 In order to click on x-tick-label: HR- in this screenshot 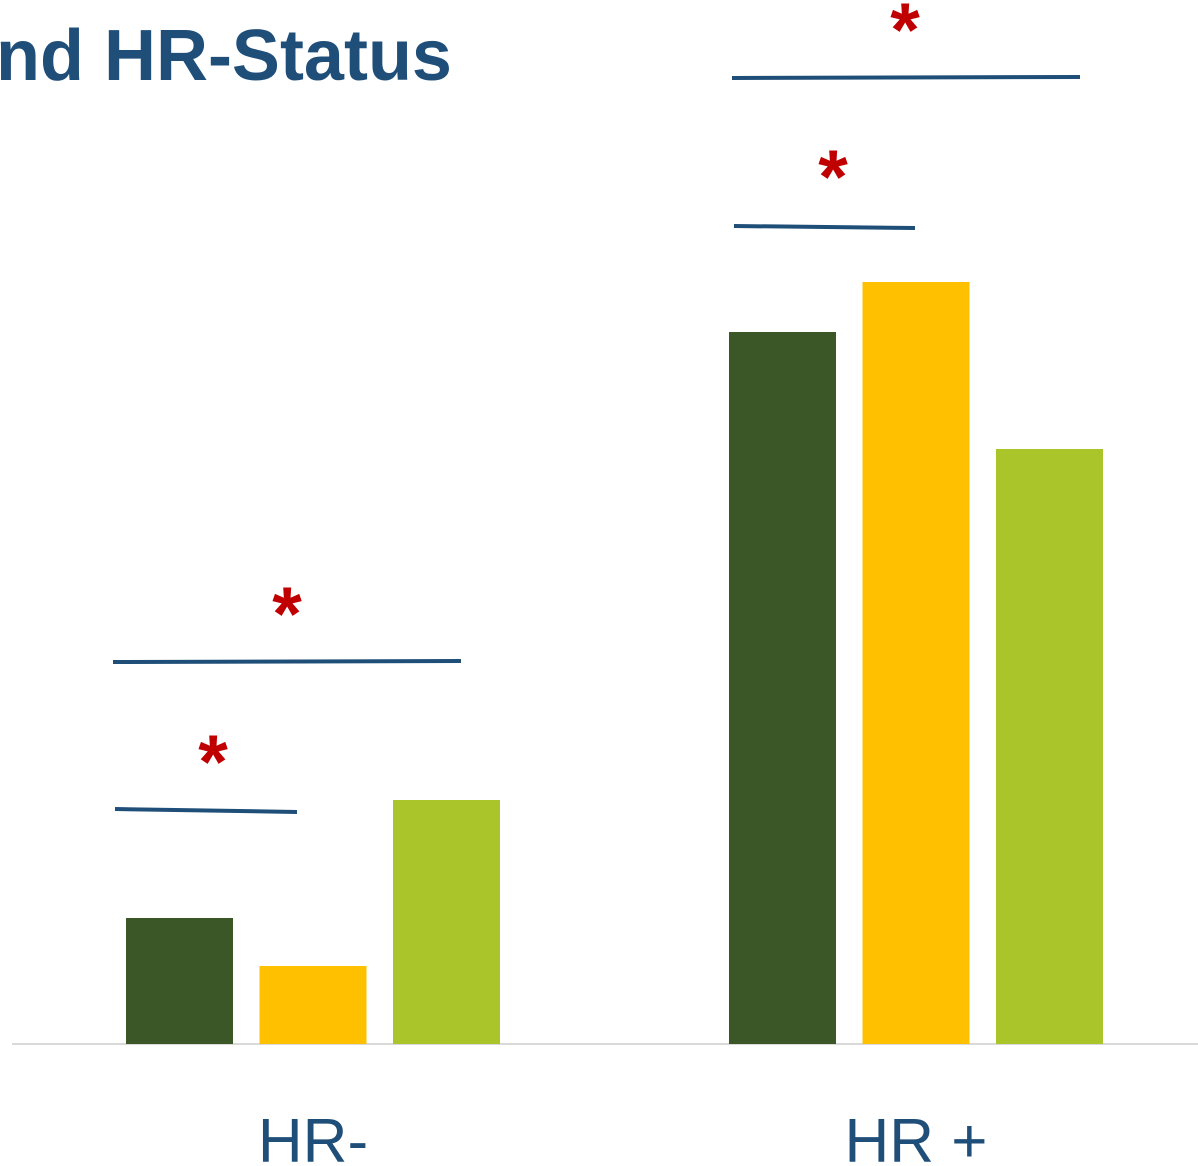, I will do `click(313, 1136)`.